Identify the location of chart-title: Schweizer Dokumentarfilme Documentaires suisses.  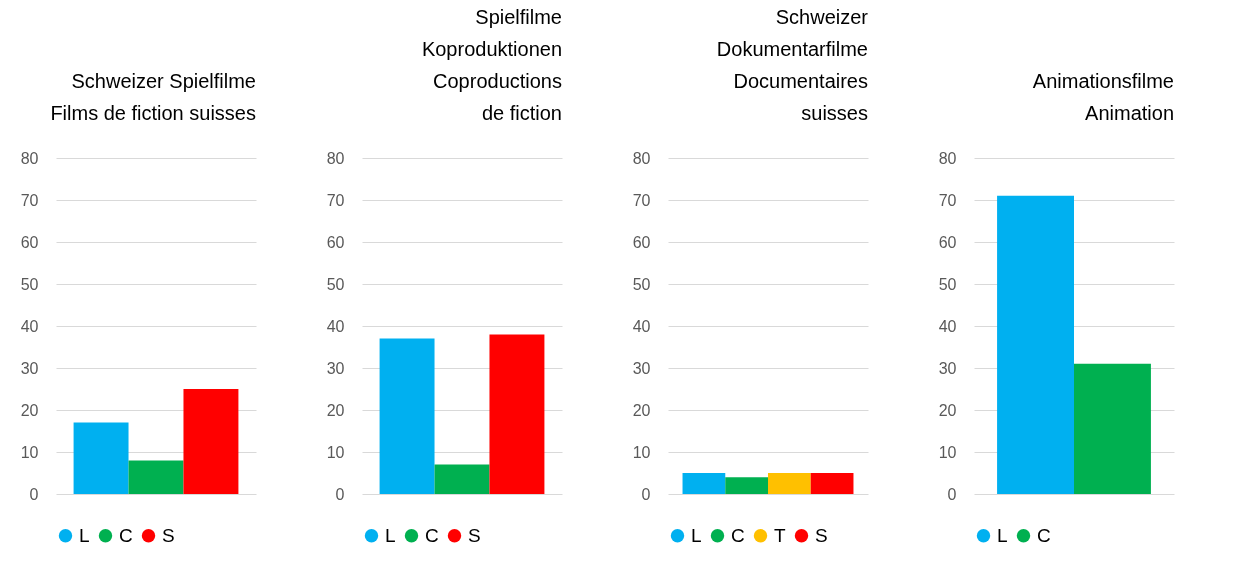
(792, 65).